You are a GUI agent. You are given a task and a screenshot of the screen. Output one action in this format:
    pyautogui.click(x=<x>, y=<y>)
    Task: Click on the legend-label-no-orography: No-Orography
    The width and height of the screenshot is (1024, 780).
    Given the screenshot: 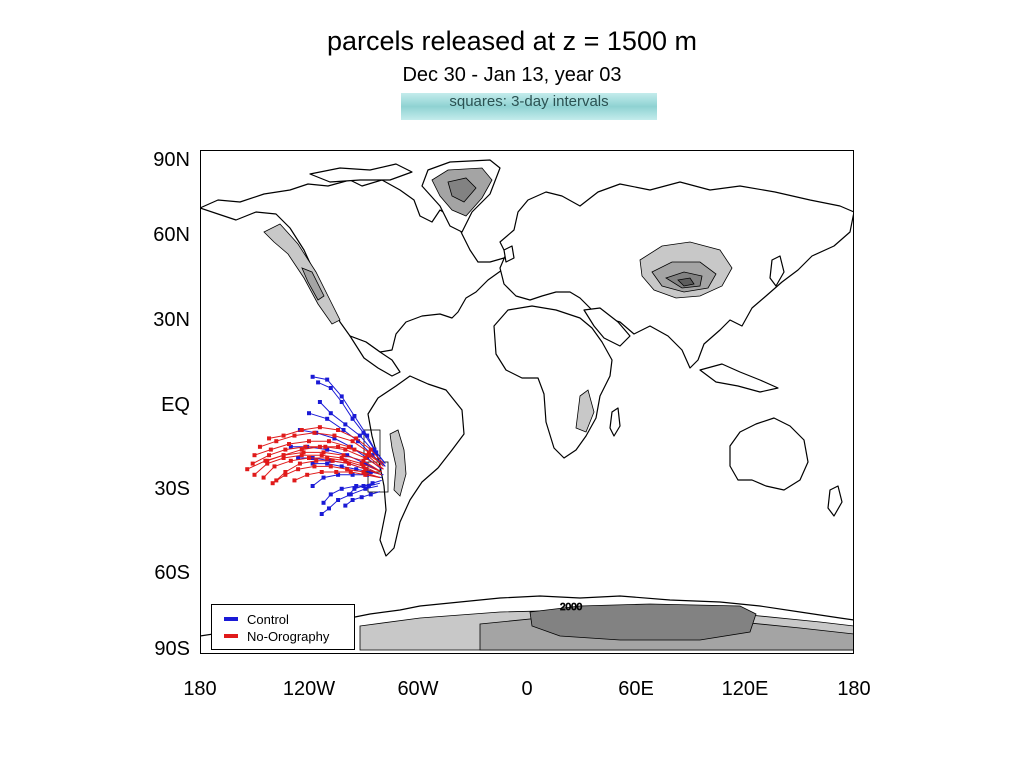 What is the action you would take?
    pyautogui.click(x=288, y=636)
    